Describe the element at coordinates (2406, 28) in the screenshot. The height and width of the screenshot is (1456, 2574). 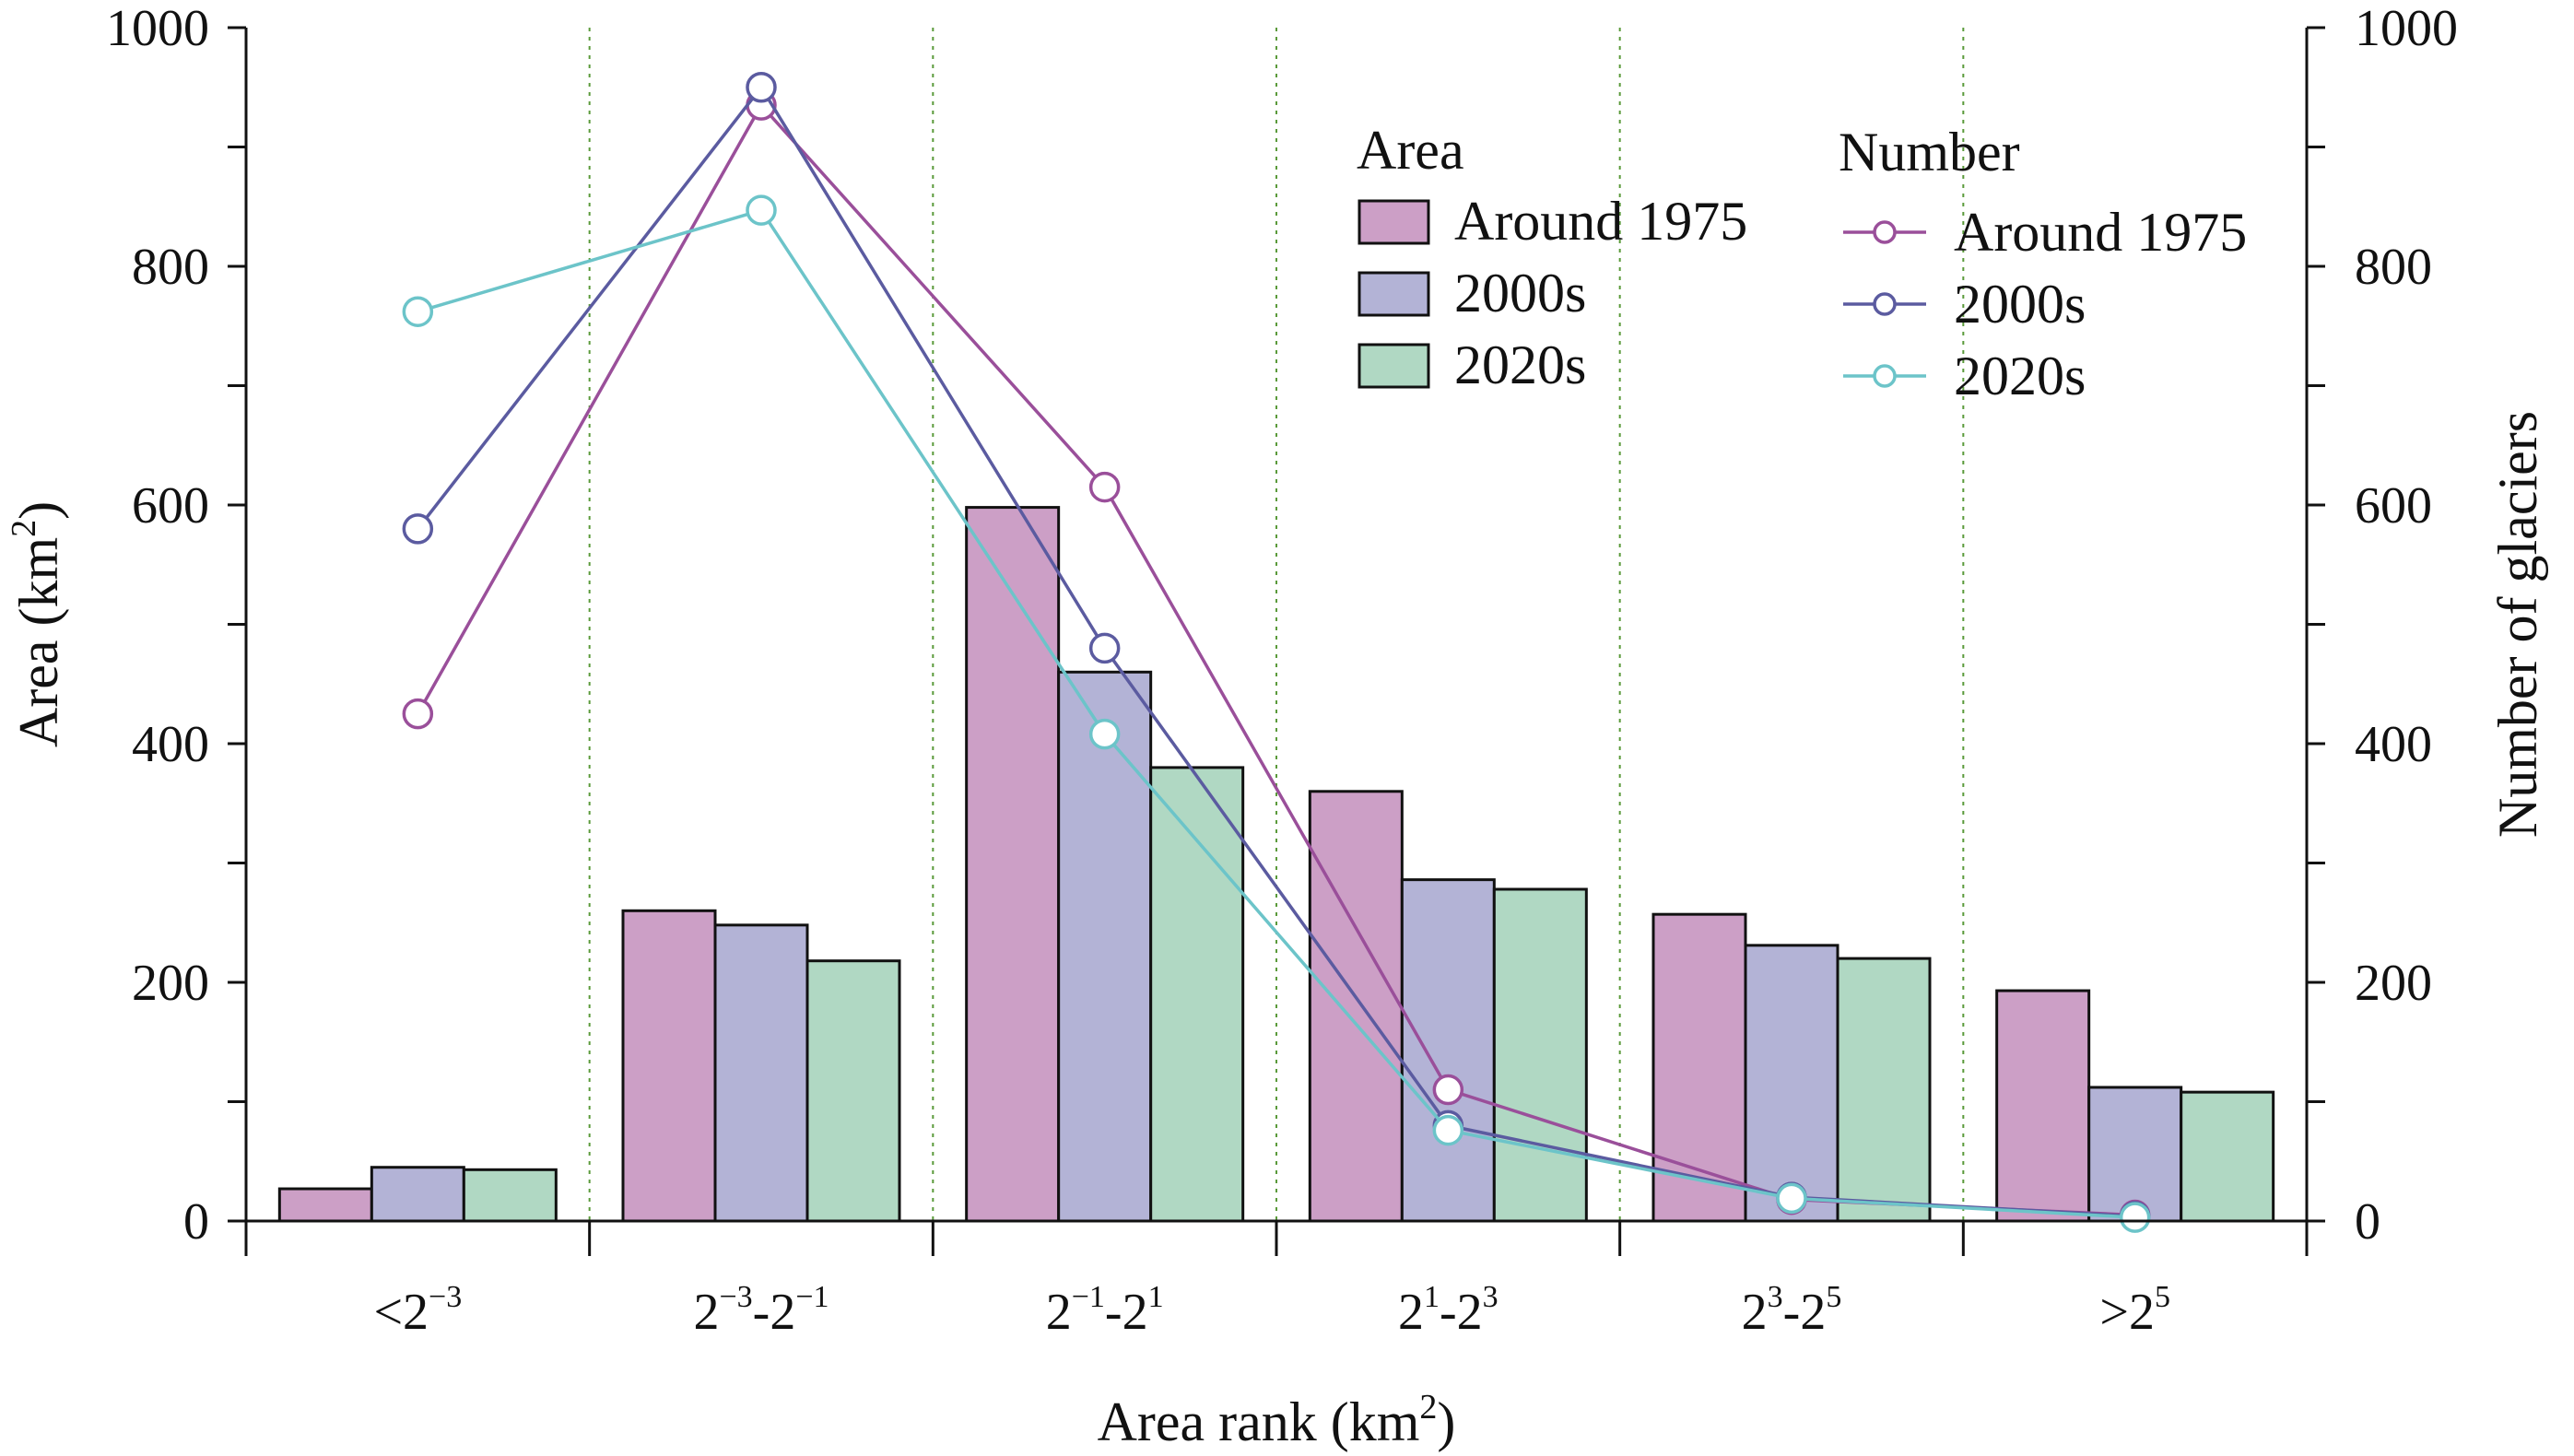
I see `y2-tick-label: 1000` at that location.